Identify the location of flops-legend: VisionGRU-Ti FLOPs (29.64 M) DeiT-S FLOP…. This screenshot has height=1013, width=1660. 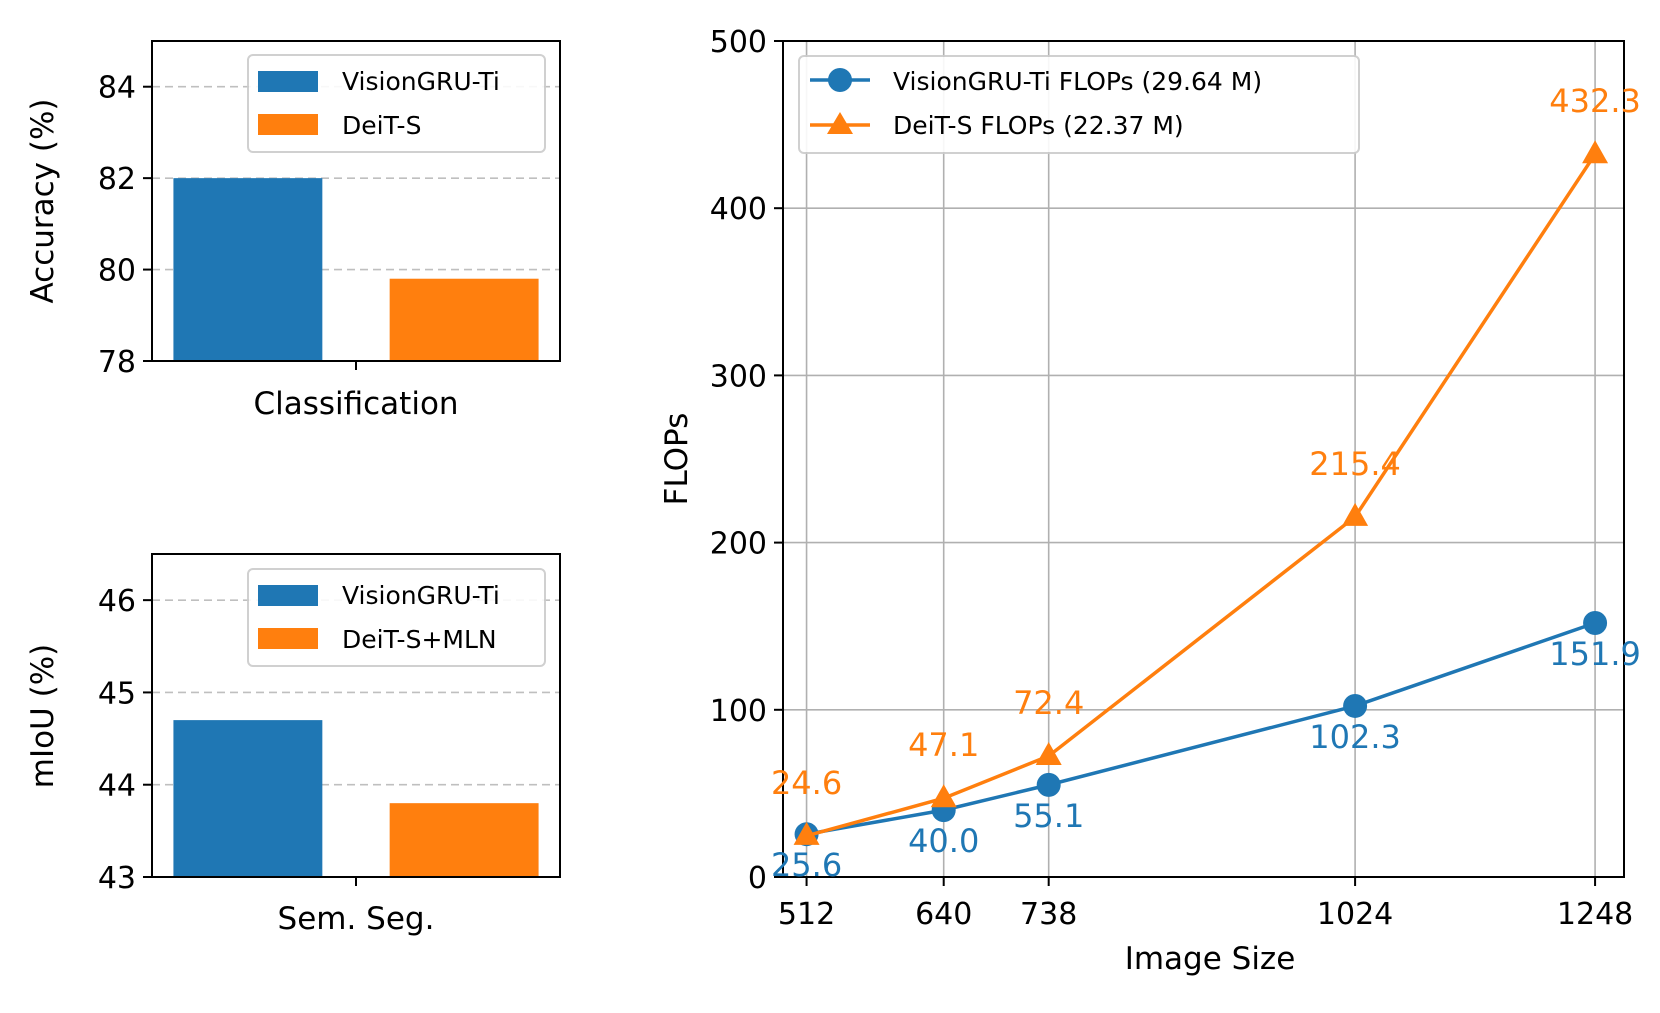
(1079, 104).